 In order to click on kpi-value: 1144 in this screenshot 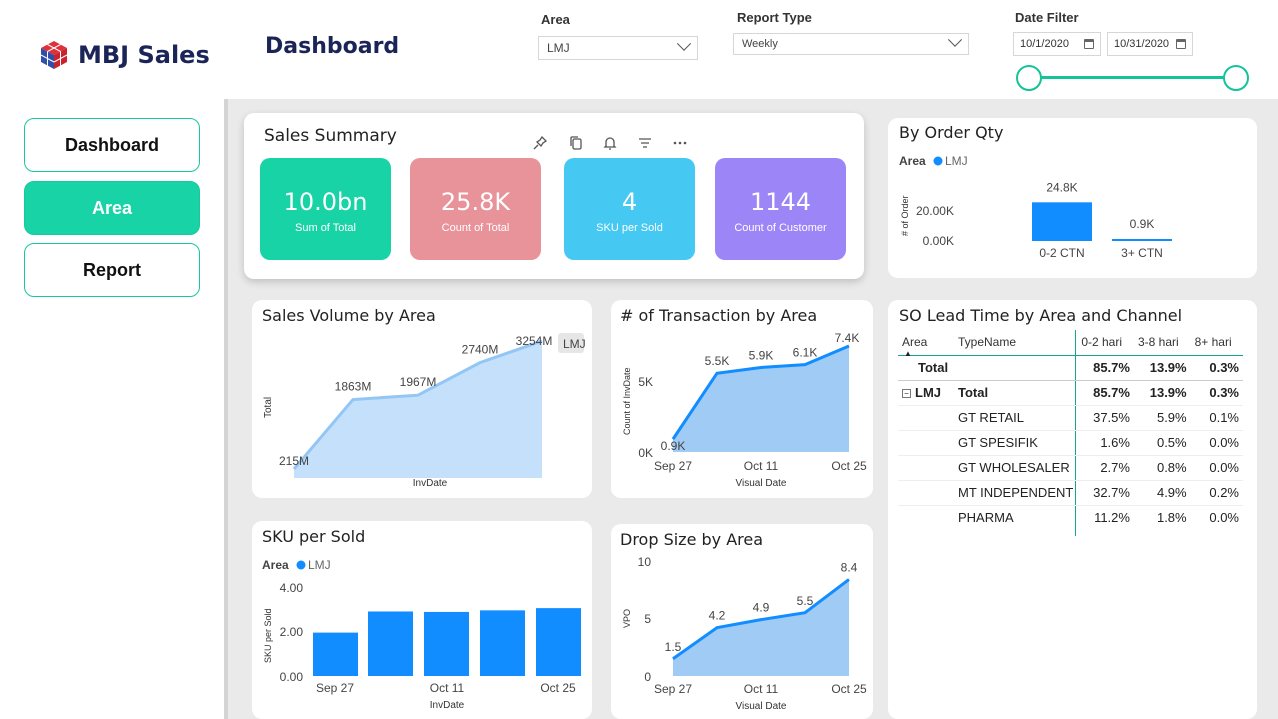, I will do `click(780, 202)`.